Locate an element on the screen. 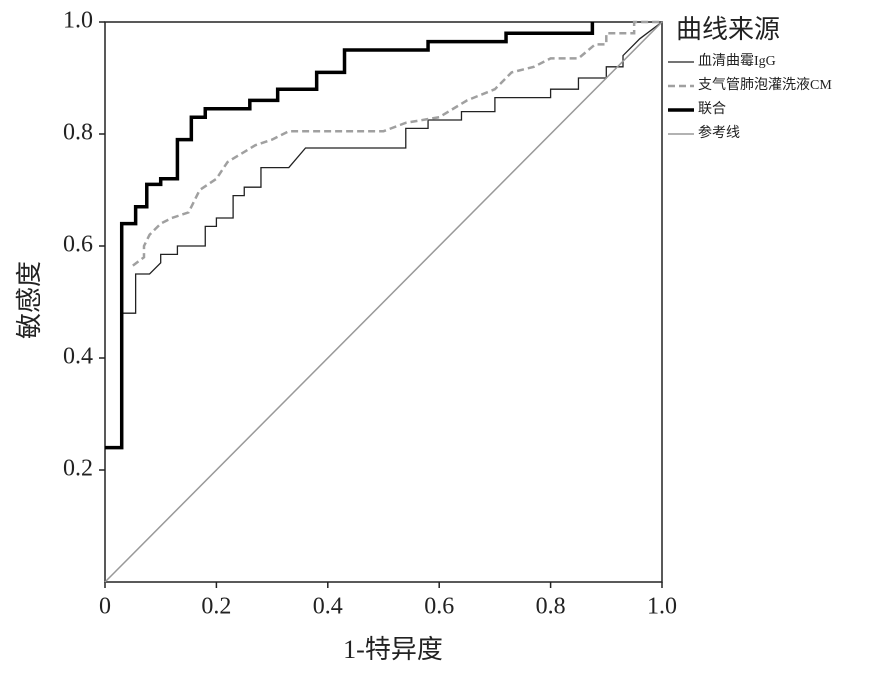 The image size is (884, 673). x-tick-label: 0.8 is located at coordinates (551, 607).